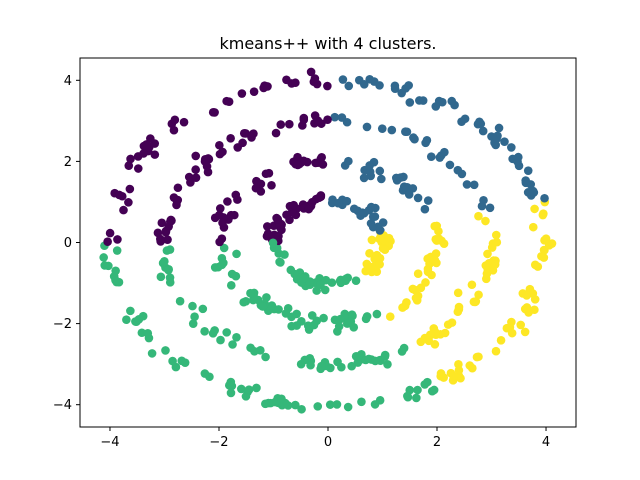 The width and height of the screenshot is (640, 480). What do you see at coordinates (68, 81) in the screenshot?
I see `y-tick-label: 4` at bounding box center [68, 81].